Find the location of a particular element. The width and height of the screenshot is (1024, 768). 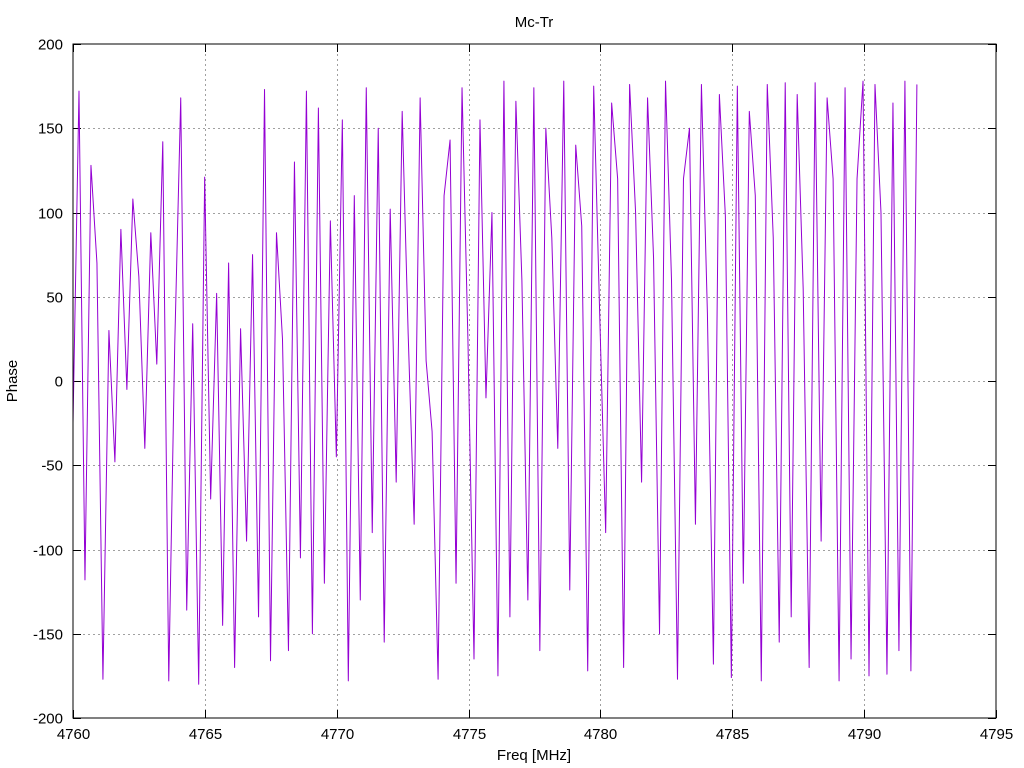

y-tick-label: 100 is located at coordinates (50, 214).